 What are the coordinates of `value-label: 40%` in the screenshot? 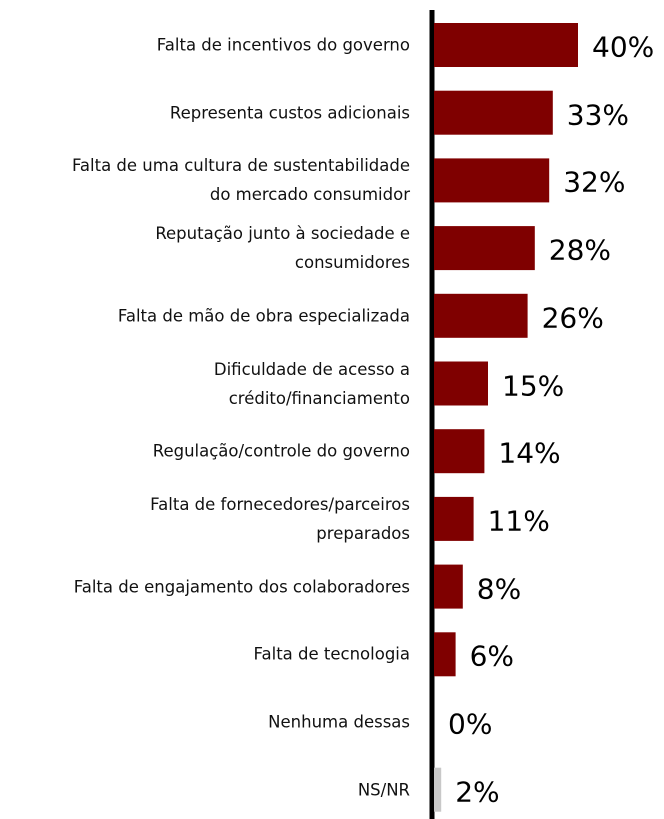 It's located at (623, 47).